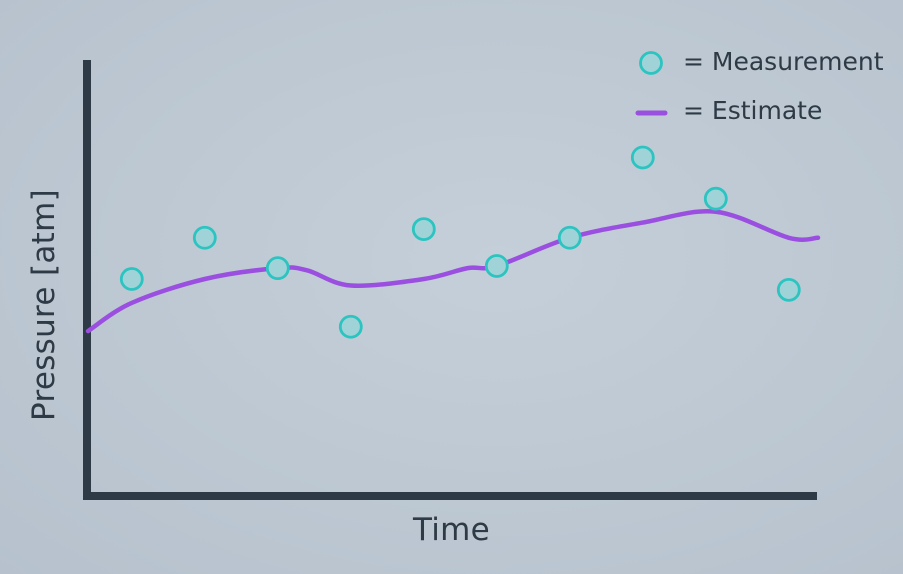 This screenshot has height=574, width=903. Describe the element at coordinates (651, 63) in the screenshot. I see `legend-measurement-marker` at that location.